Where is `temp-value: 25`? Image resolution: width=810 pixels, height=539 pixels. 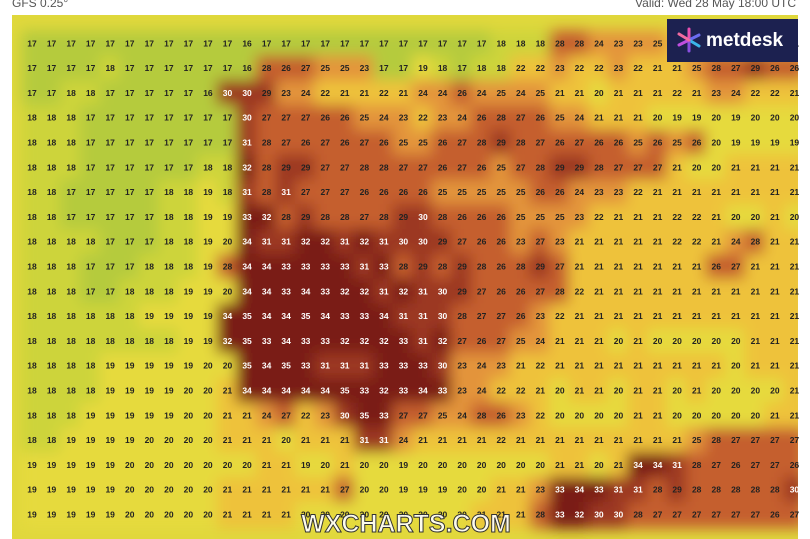 temp-value: 25 is located at coordinates (482, 192).